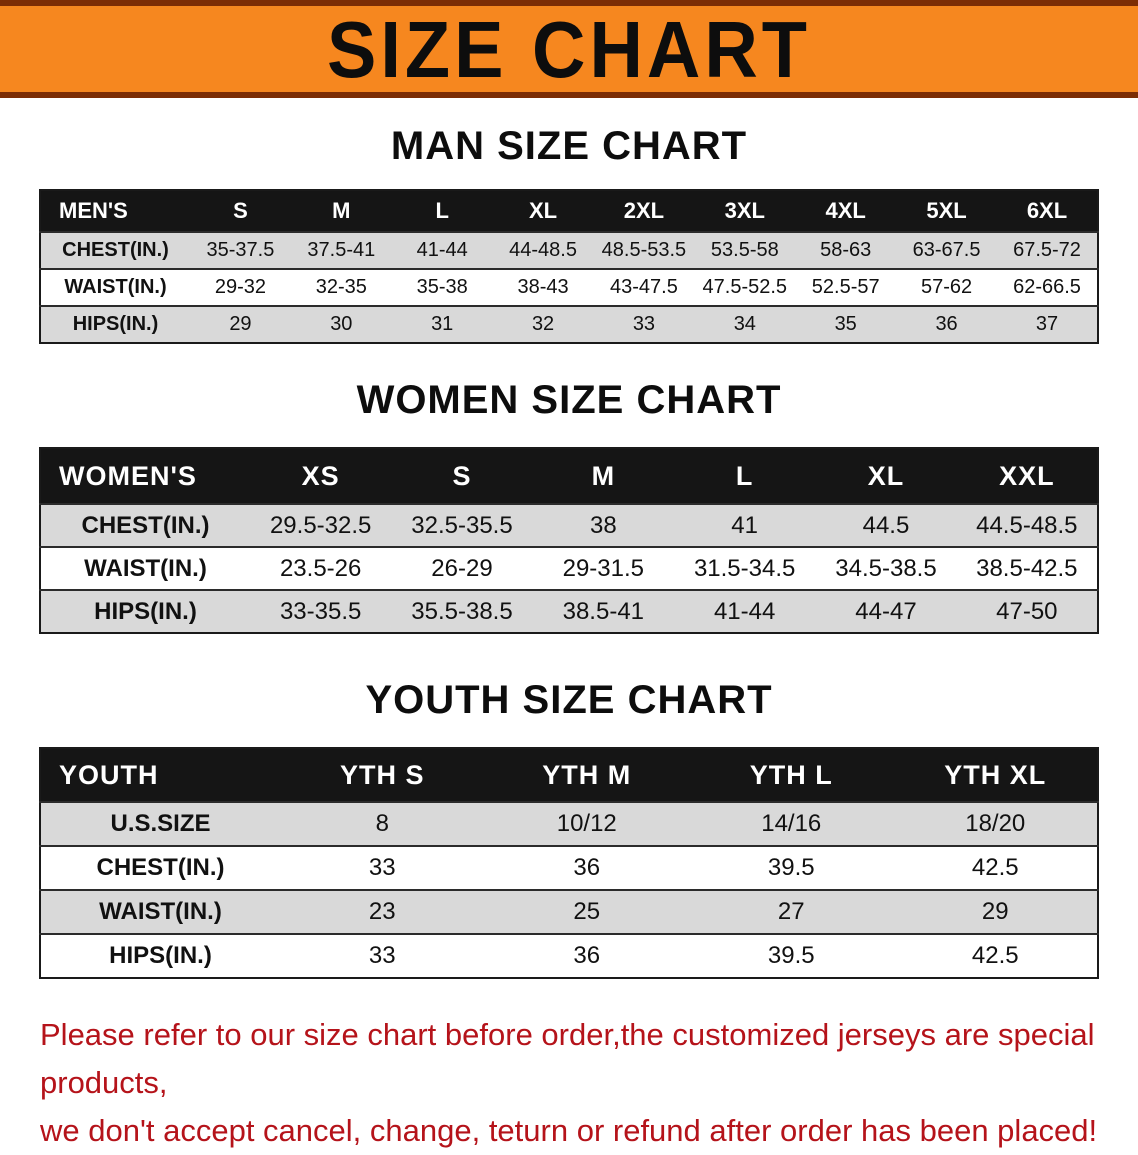  What do you see at coordinates (846, 211) in the screenshot?
I see `men-size-header: 4XL` at bounding box center [846, 211].